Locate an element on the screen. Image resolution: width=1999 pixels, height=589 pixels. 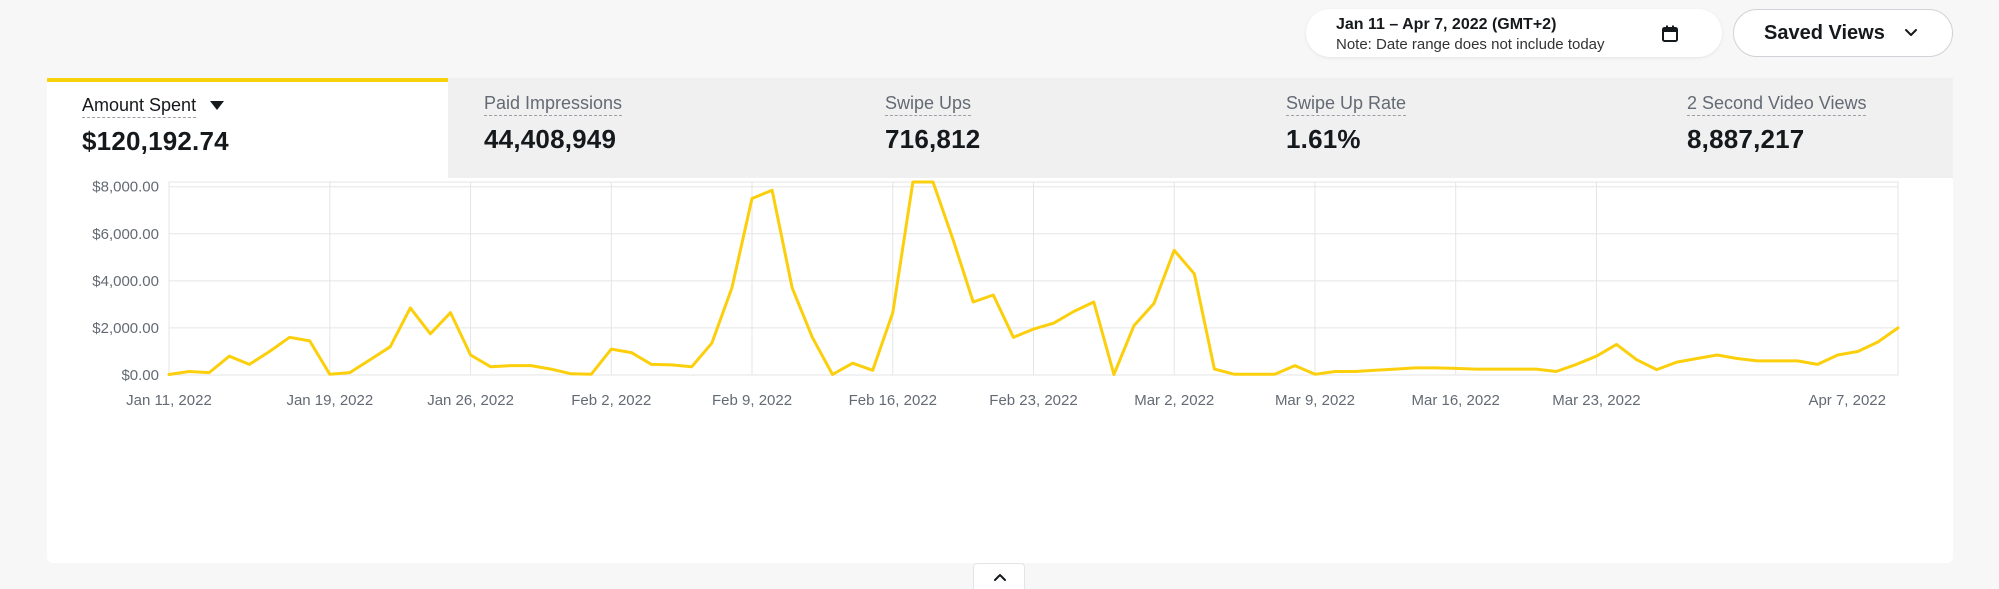
metric-value: 44,408,949 is located at coordinates (550, 139).